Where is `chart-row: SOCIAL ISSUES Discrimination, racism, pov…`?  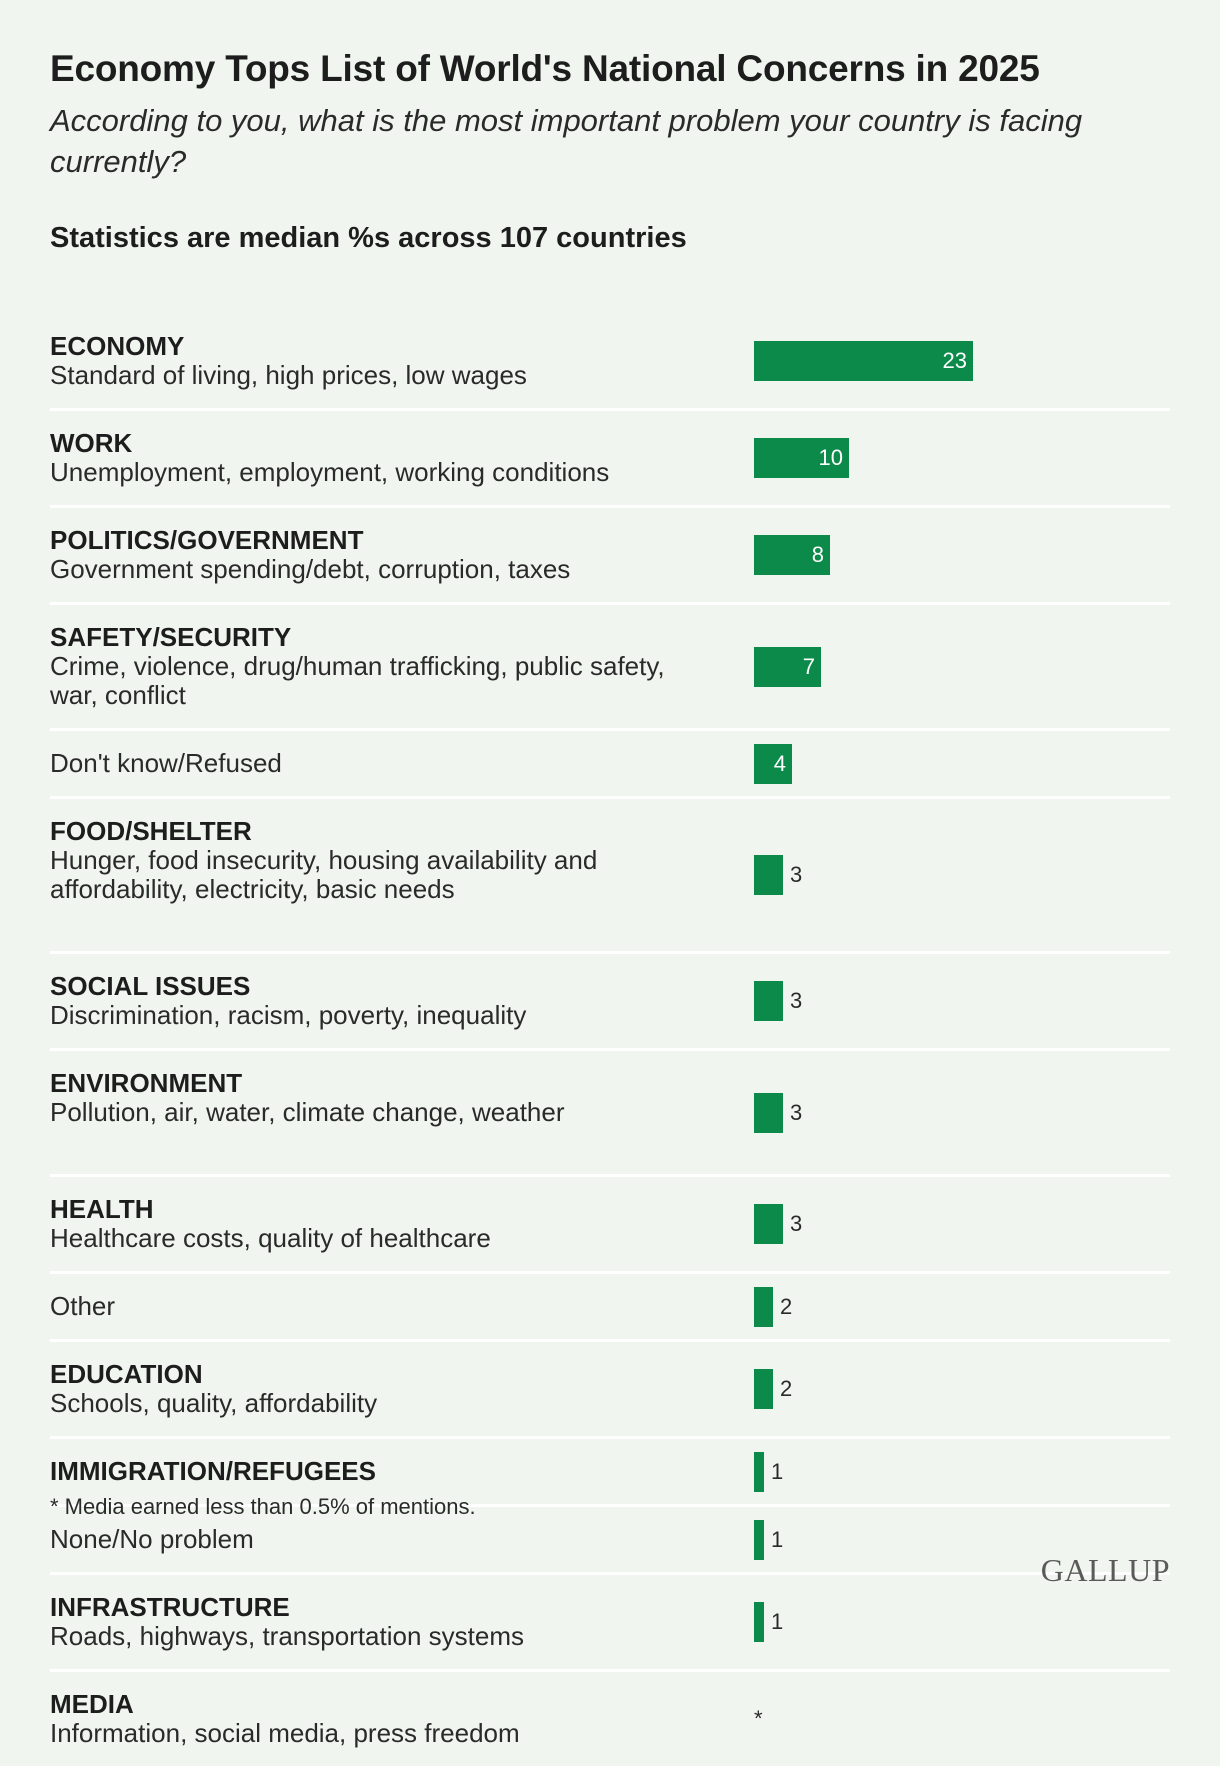 chart-row: SOCIAL ISSUES Discrimination, racism, pov… is located at coordinates (610, 1002).